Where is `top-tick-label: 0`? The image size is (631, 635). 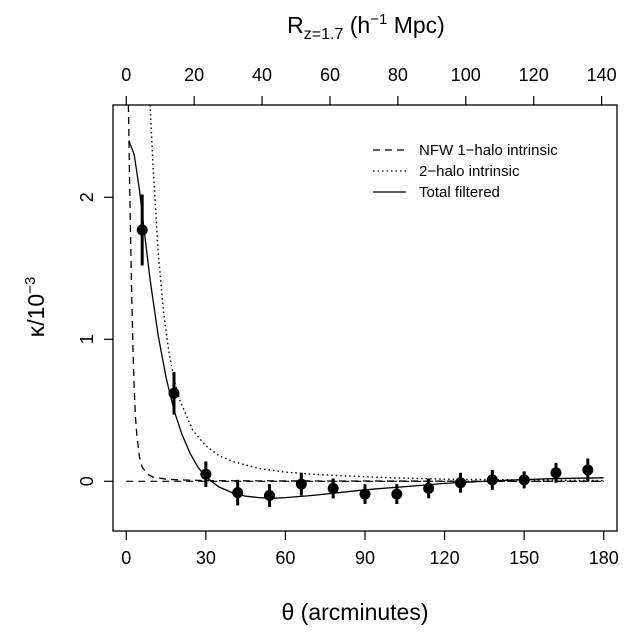
top-tick-label: 0 is located at coordinates (126, 75).